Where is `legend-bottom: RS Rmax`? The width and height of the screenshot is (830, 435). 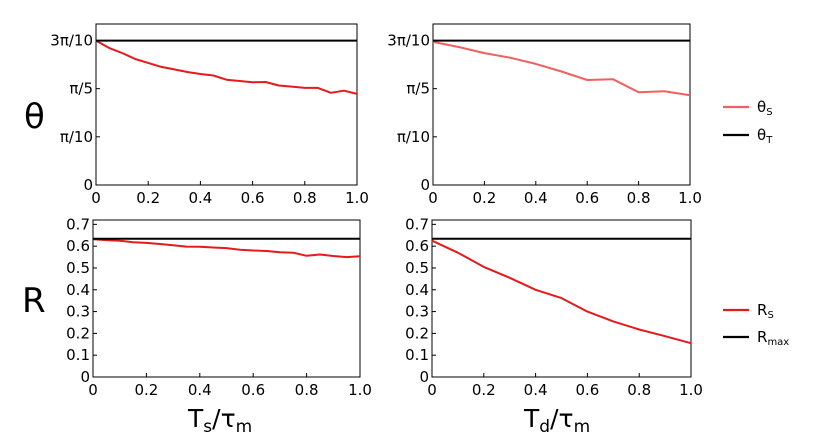 legend-bottom: RS Rmax is located at coordinates (756, 324).